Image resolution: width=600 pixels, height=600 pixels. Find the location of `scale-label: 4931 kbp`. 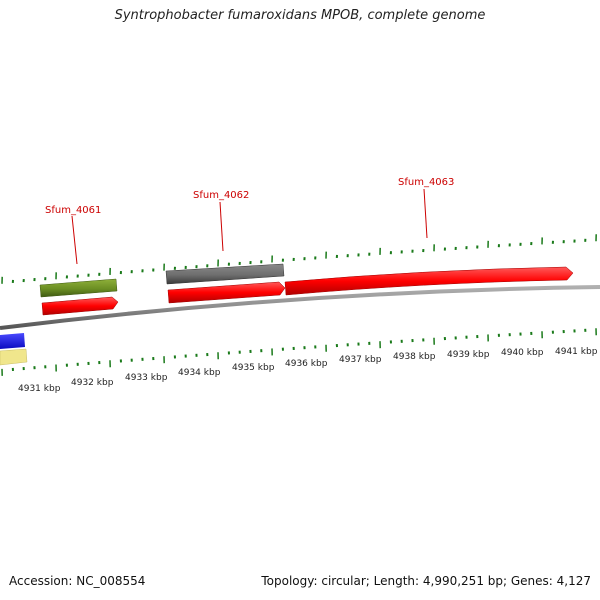

scale-label: 4931 kbp is located at coordinates (39, 389).